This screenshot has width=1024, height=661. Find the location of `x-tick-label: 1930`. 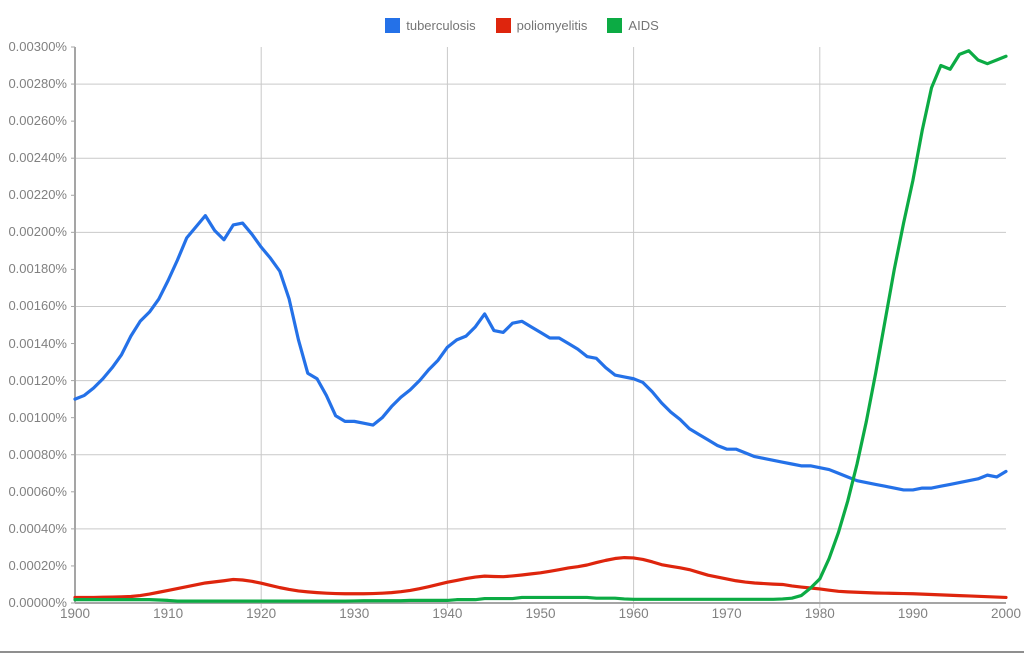

x-tick-label: 1930 is located at coordinates (354, 613).